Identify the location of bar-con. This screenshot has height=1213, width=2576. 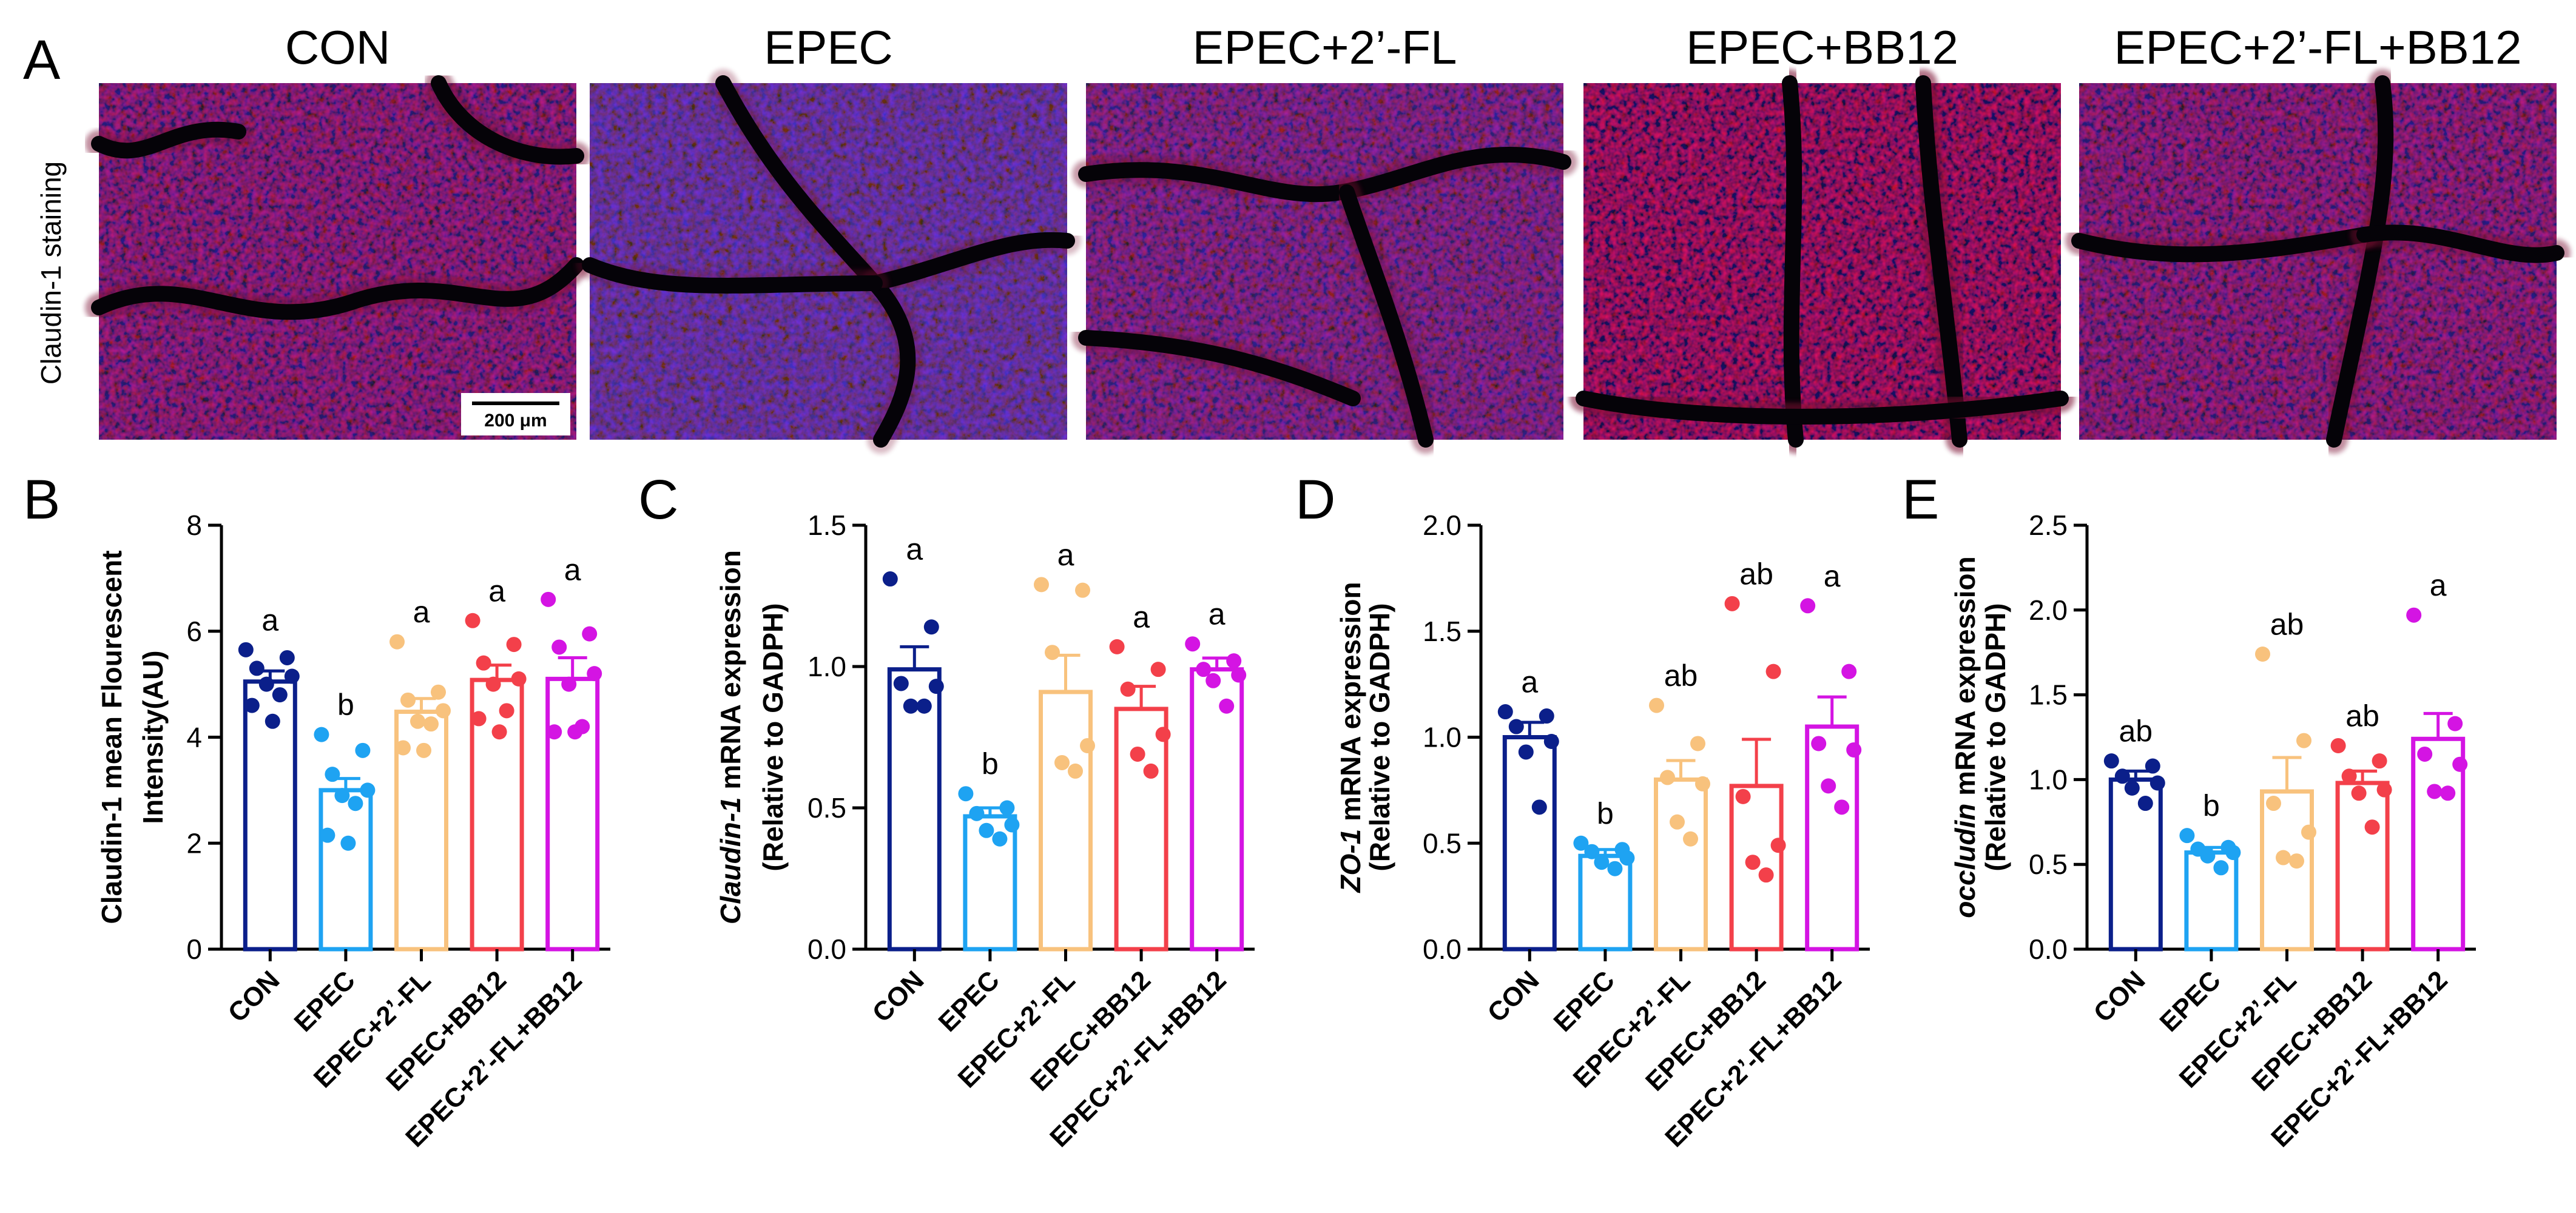
(1529, 844).